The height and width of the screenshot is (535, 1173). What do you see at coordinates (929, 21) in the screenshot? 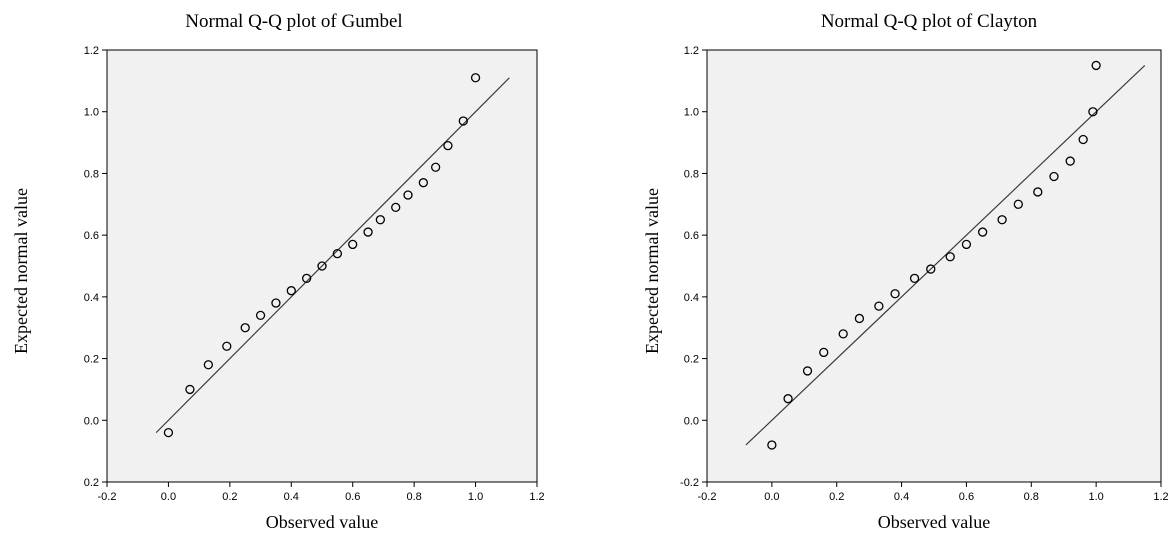
I see `chart-title: Normal Q-Q plot of Clayton` at bounding box center [929, 21].